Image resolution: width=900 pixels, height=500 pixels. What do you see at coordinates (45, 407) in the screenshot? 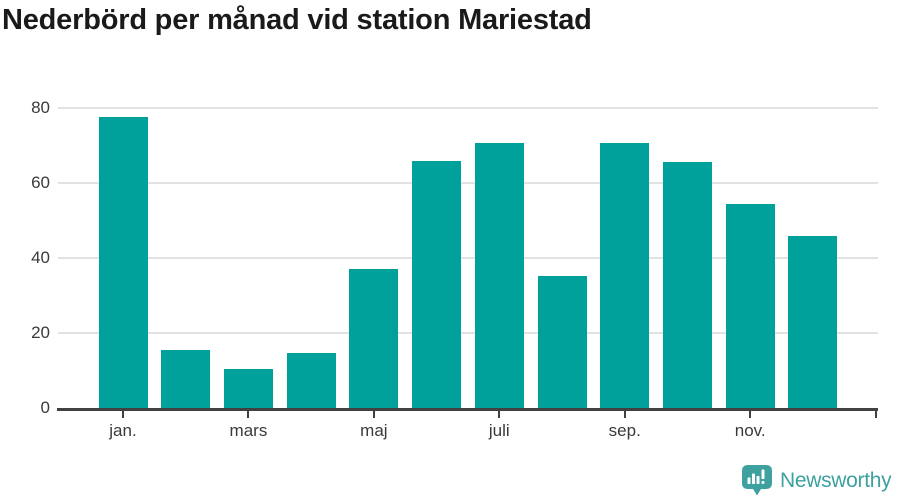
I see `y-axis-label-0: 0` at bounding box center [45, 407].